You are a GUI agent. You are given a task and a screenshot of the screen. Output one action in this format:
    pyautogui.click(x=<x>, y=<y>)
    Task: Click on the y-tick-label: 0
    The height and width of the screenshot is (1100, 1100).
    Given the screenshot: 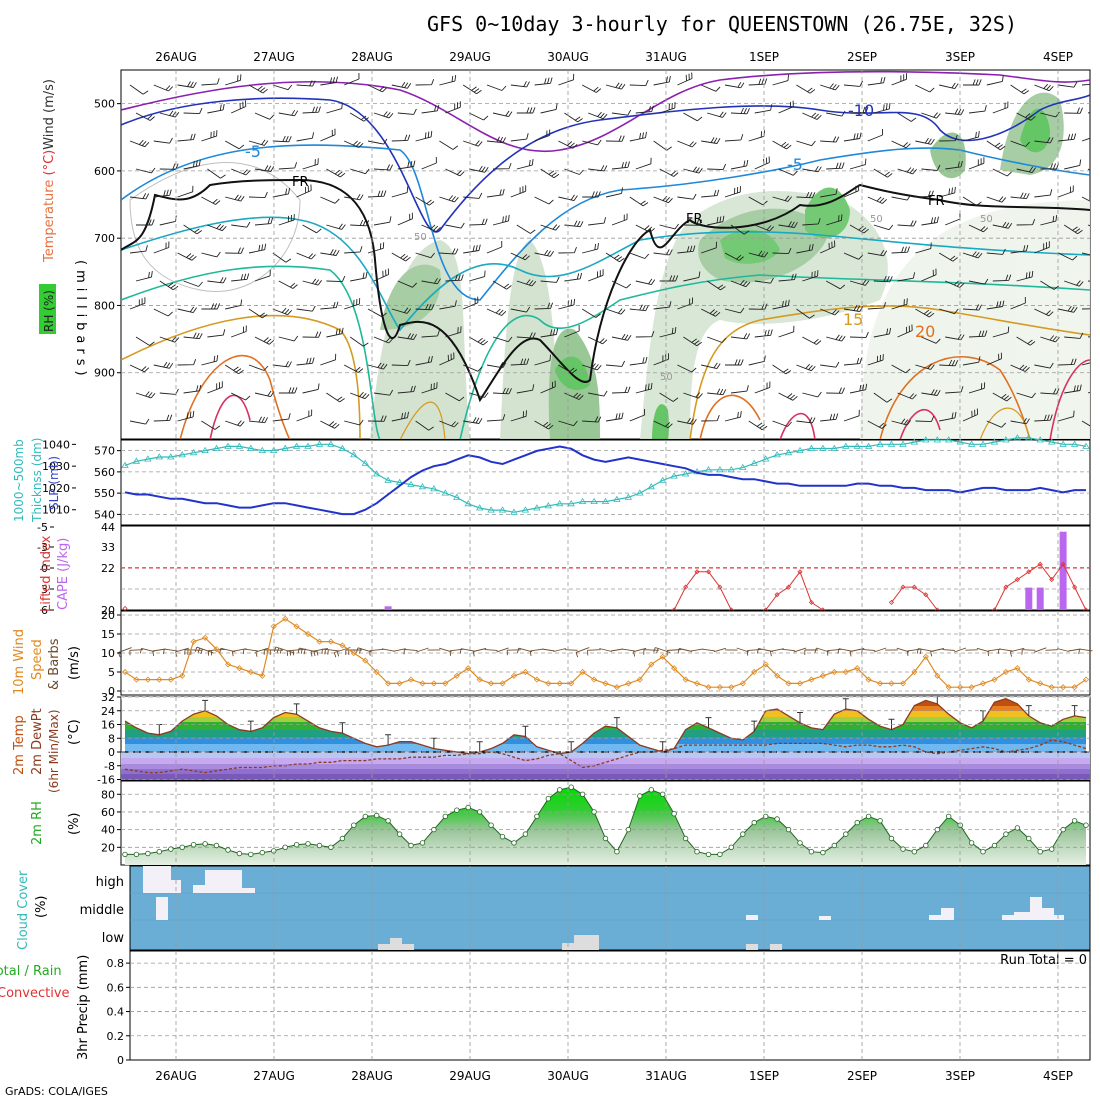 What is the action you would take?
    pyautogui.click(x=111, y=752)
    